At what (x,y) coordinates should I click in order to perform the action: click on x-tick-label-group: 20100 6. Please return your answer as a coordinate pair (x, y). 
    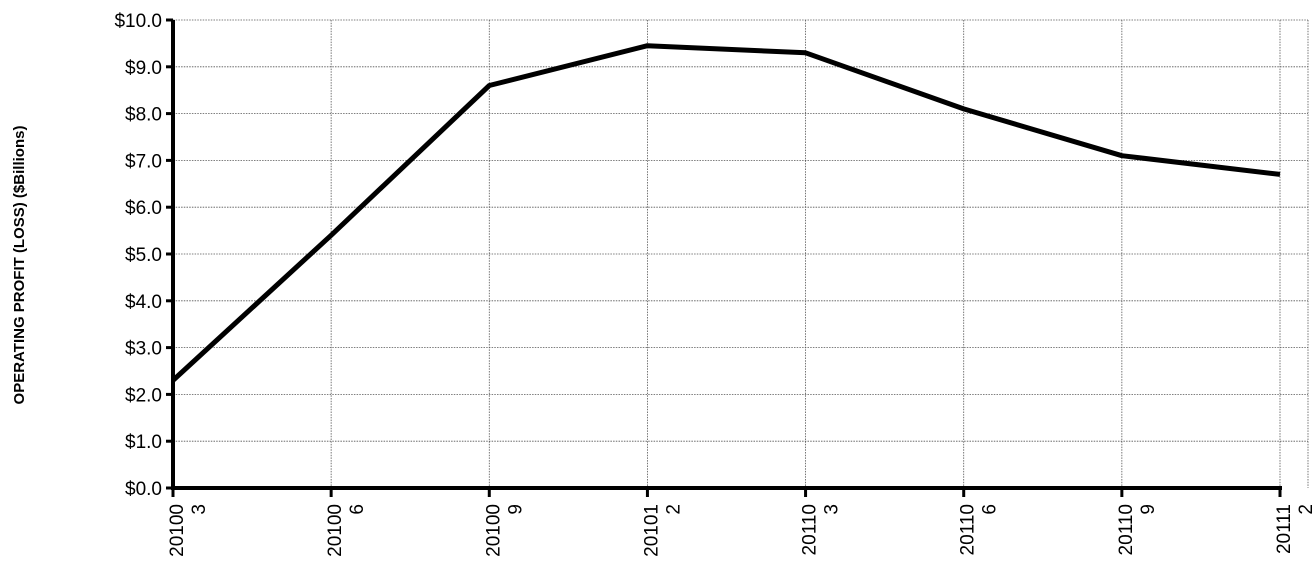
    Looking at the image, I should click on (346, 530).